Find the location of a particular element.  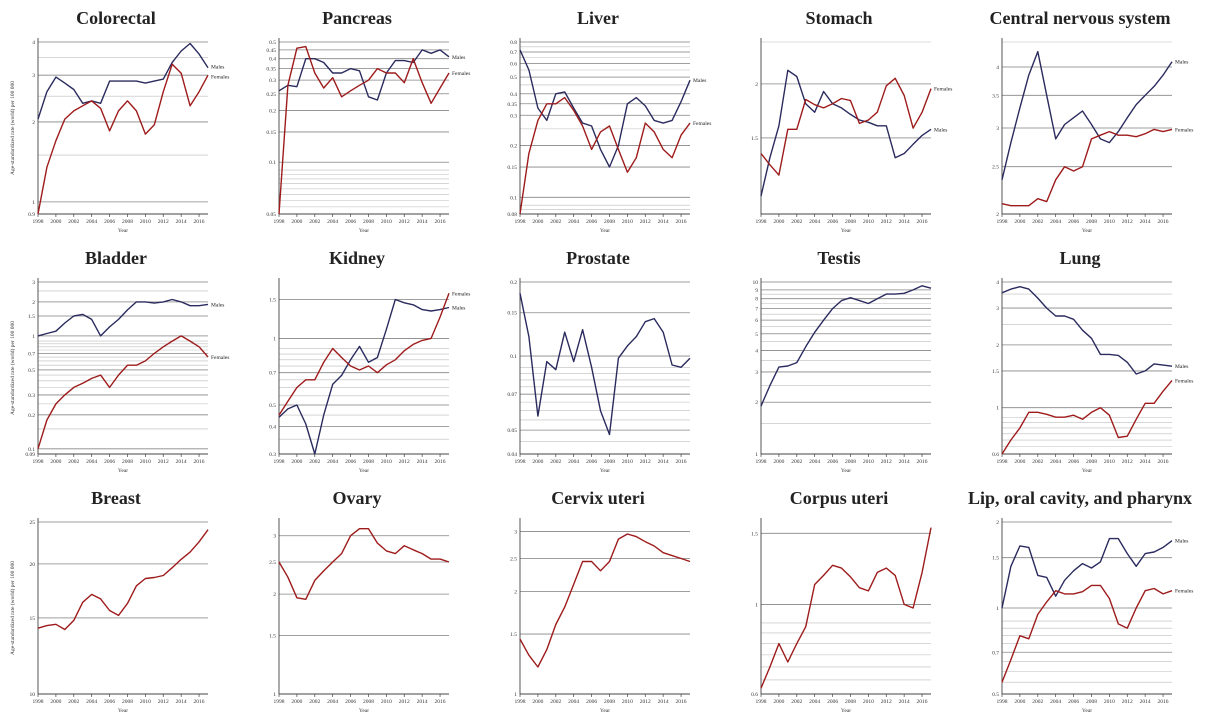

y-tick-label: 0.5 is located at coordinates (272, 406).